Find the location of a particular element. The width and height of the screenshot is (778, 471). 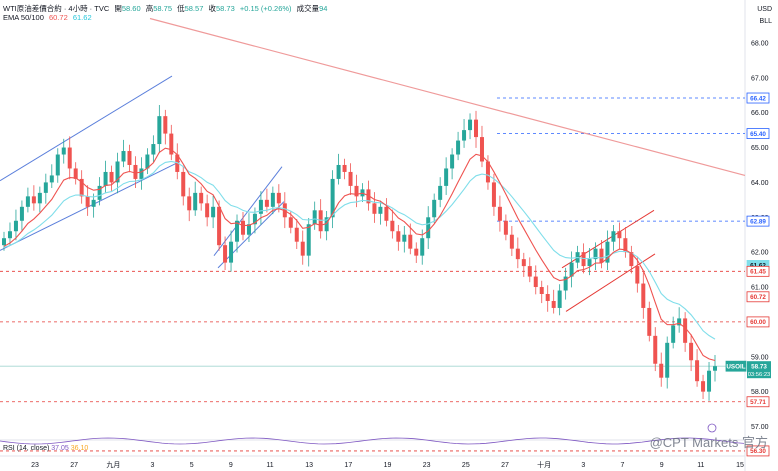

blue-level-badge-text: 66.42 is located at coordinates (758, 98).